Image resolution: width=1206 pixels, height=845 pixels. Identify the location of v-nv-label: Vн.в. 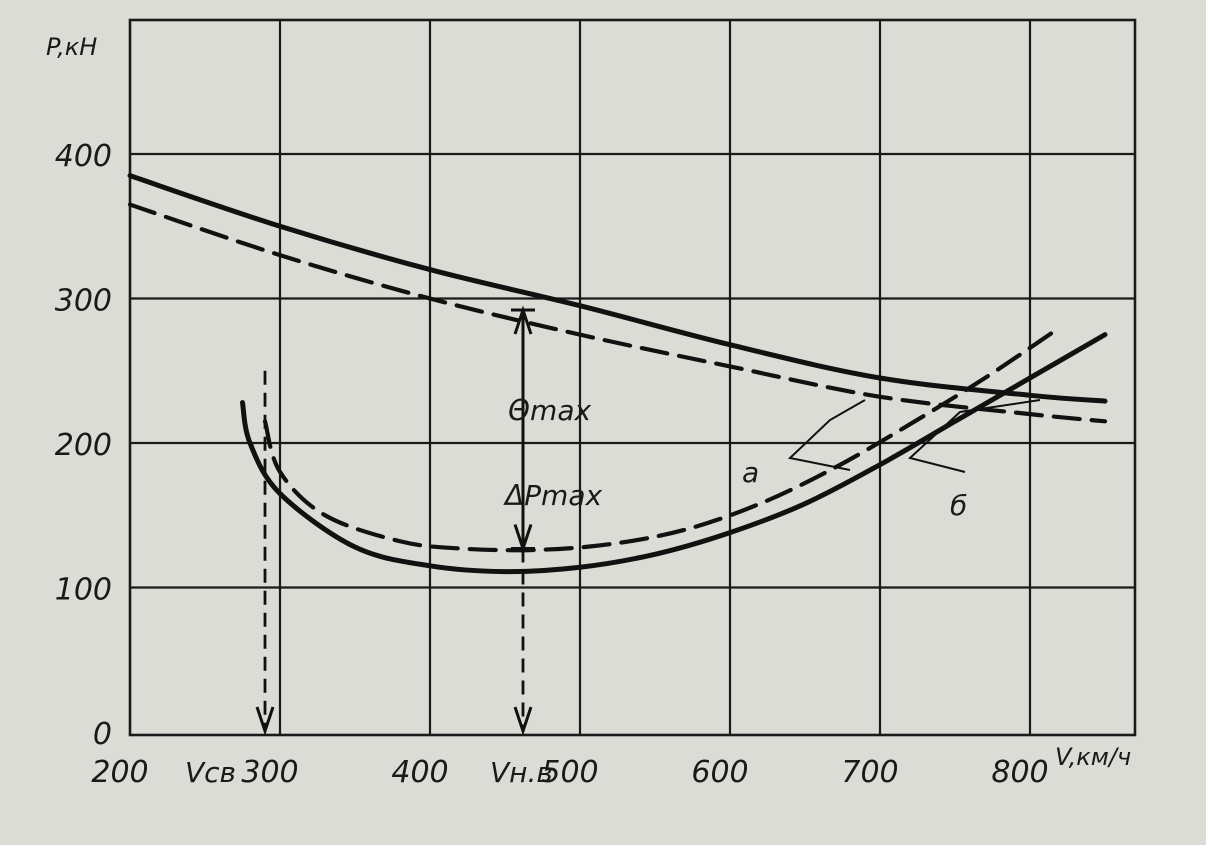
(521, 772).